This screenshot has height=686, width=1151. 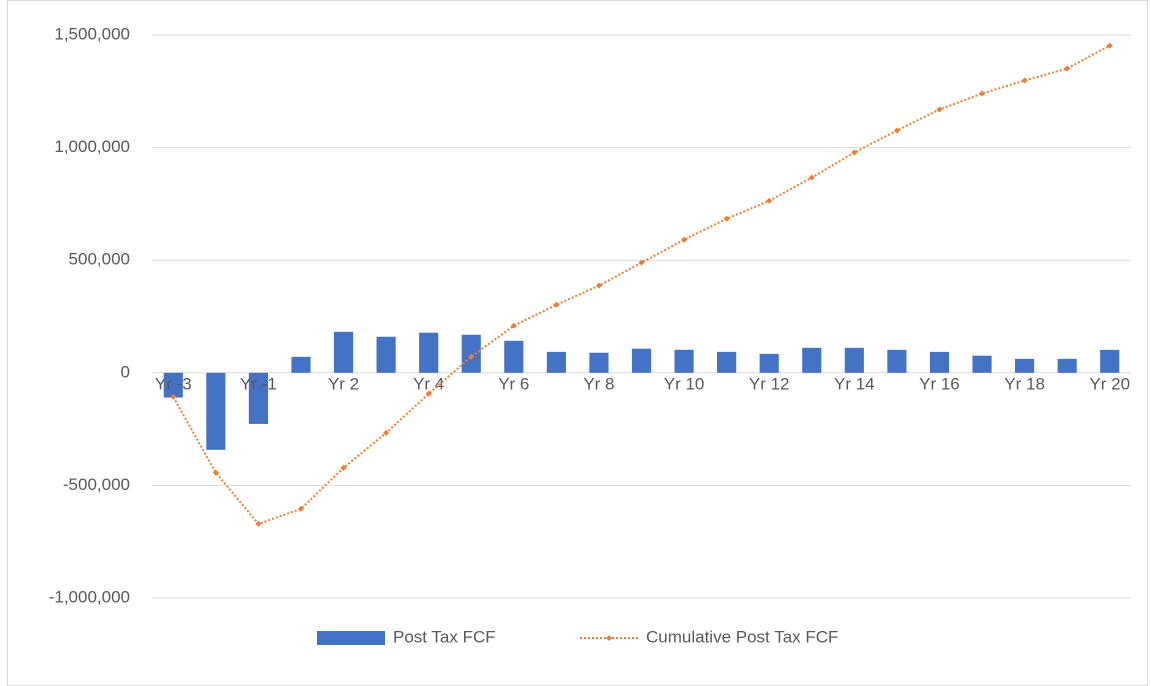 What do you see at coordinates (684, 383) in the screenshot?
I see `x-tick-label: Yr 10` at bounding box center [684, 383].